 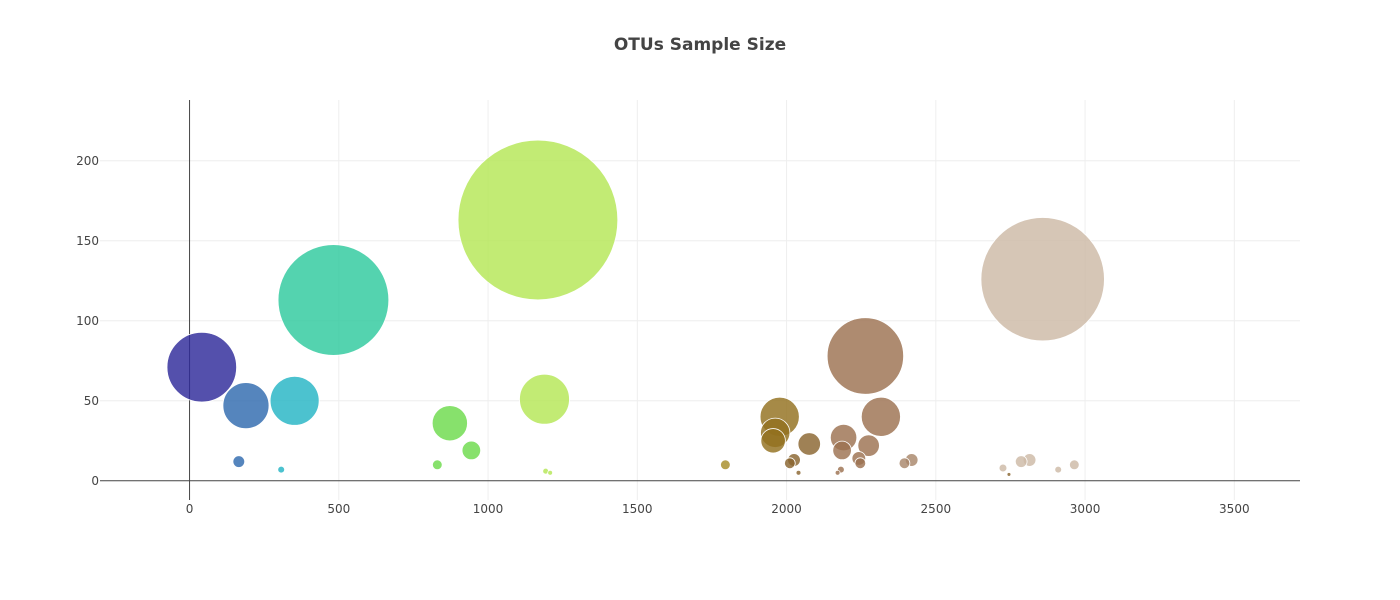 What do you see at coordinates (91, 401) in the screenshot?
I see `y-tick-label: 50` at bounding box center [91, 401].